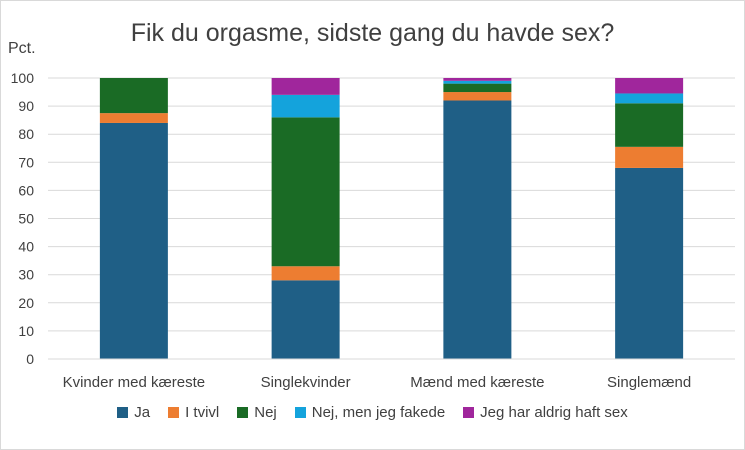  I want to click on y-tick-label: 10, so click(26, 331).